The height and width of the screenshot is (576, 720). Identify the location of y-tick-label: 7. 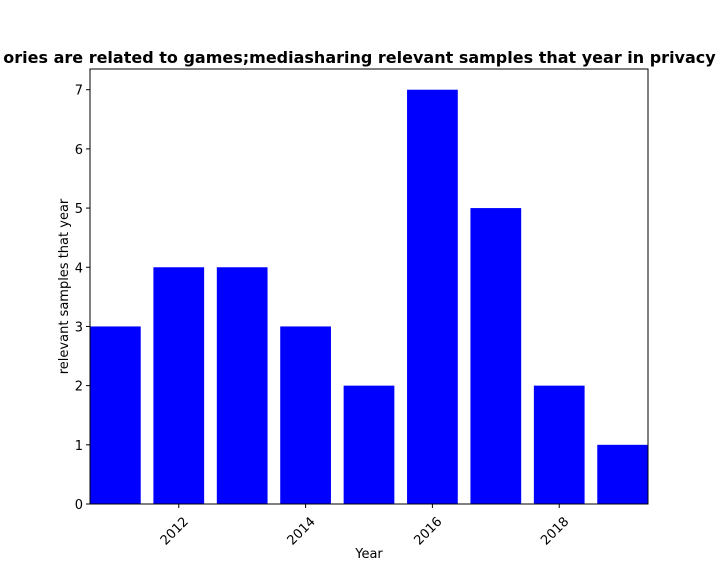
(79, 91).